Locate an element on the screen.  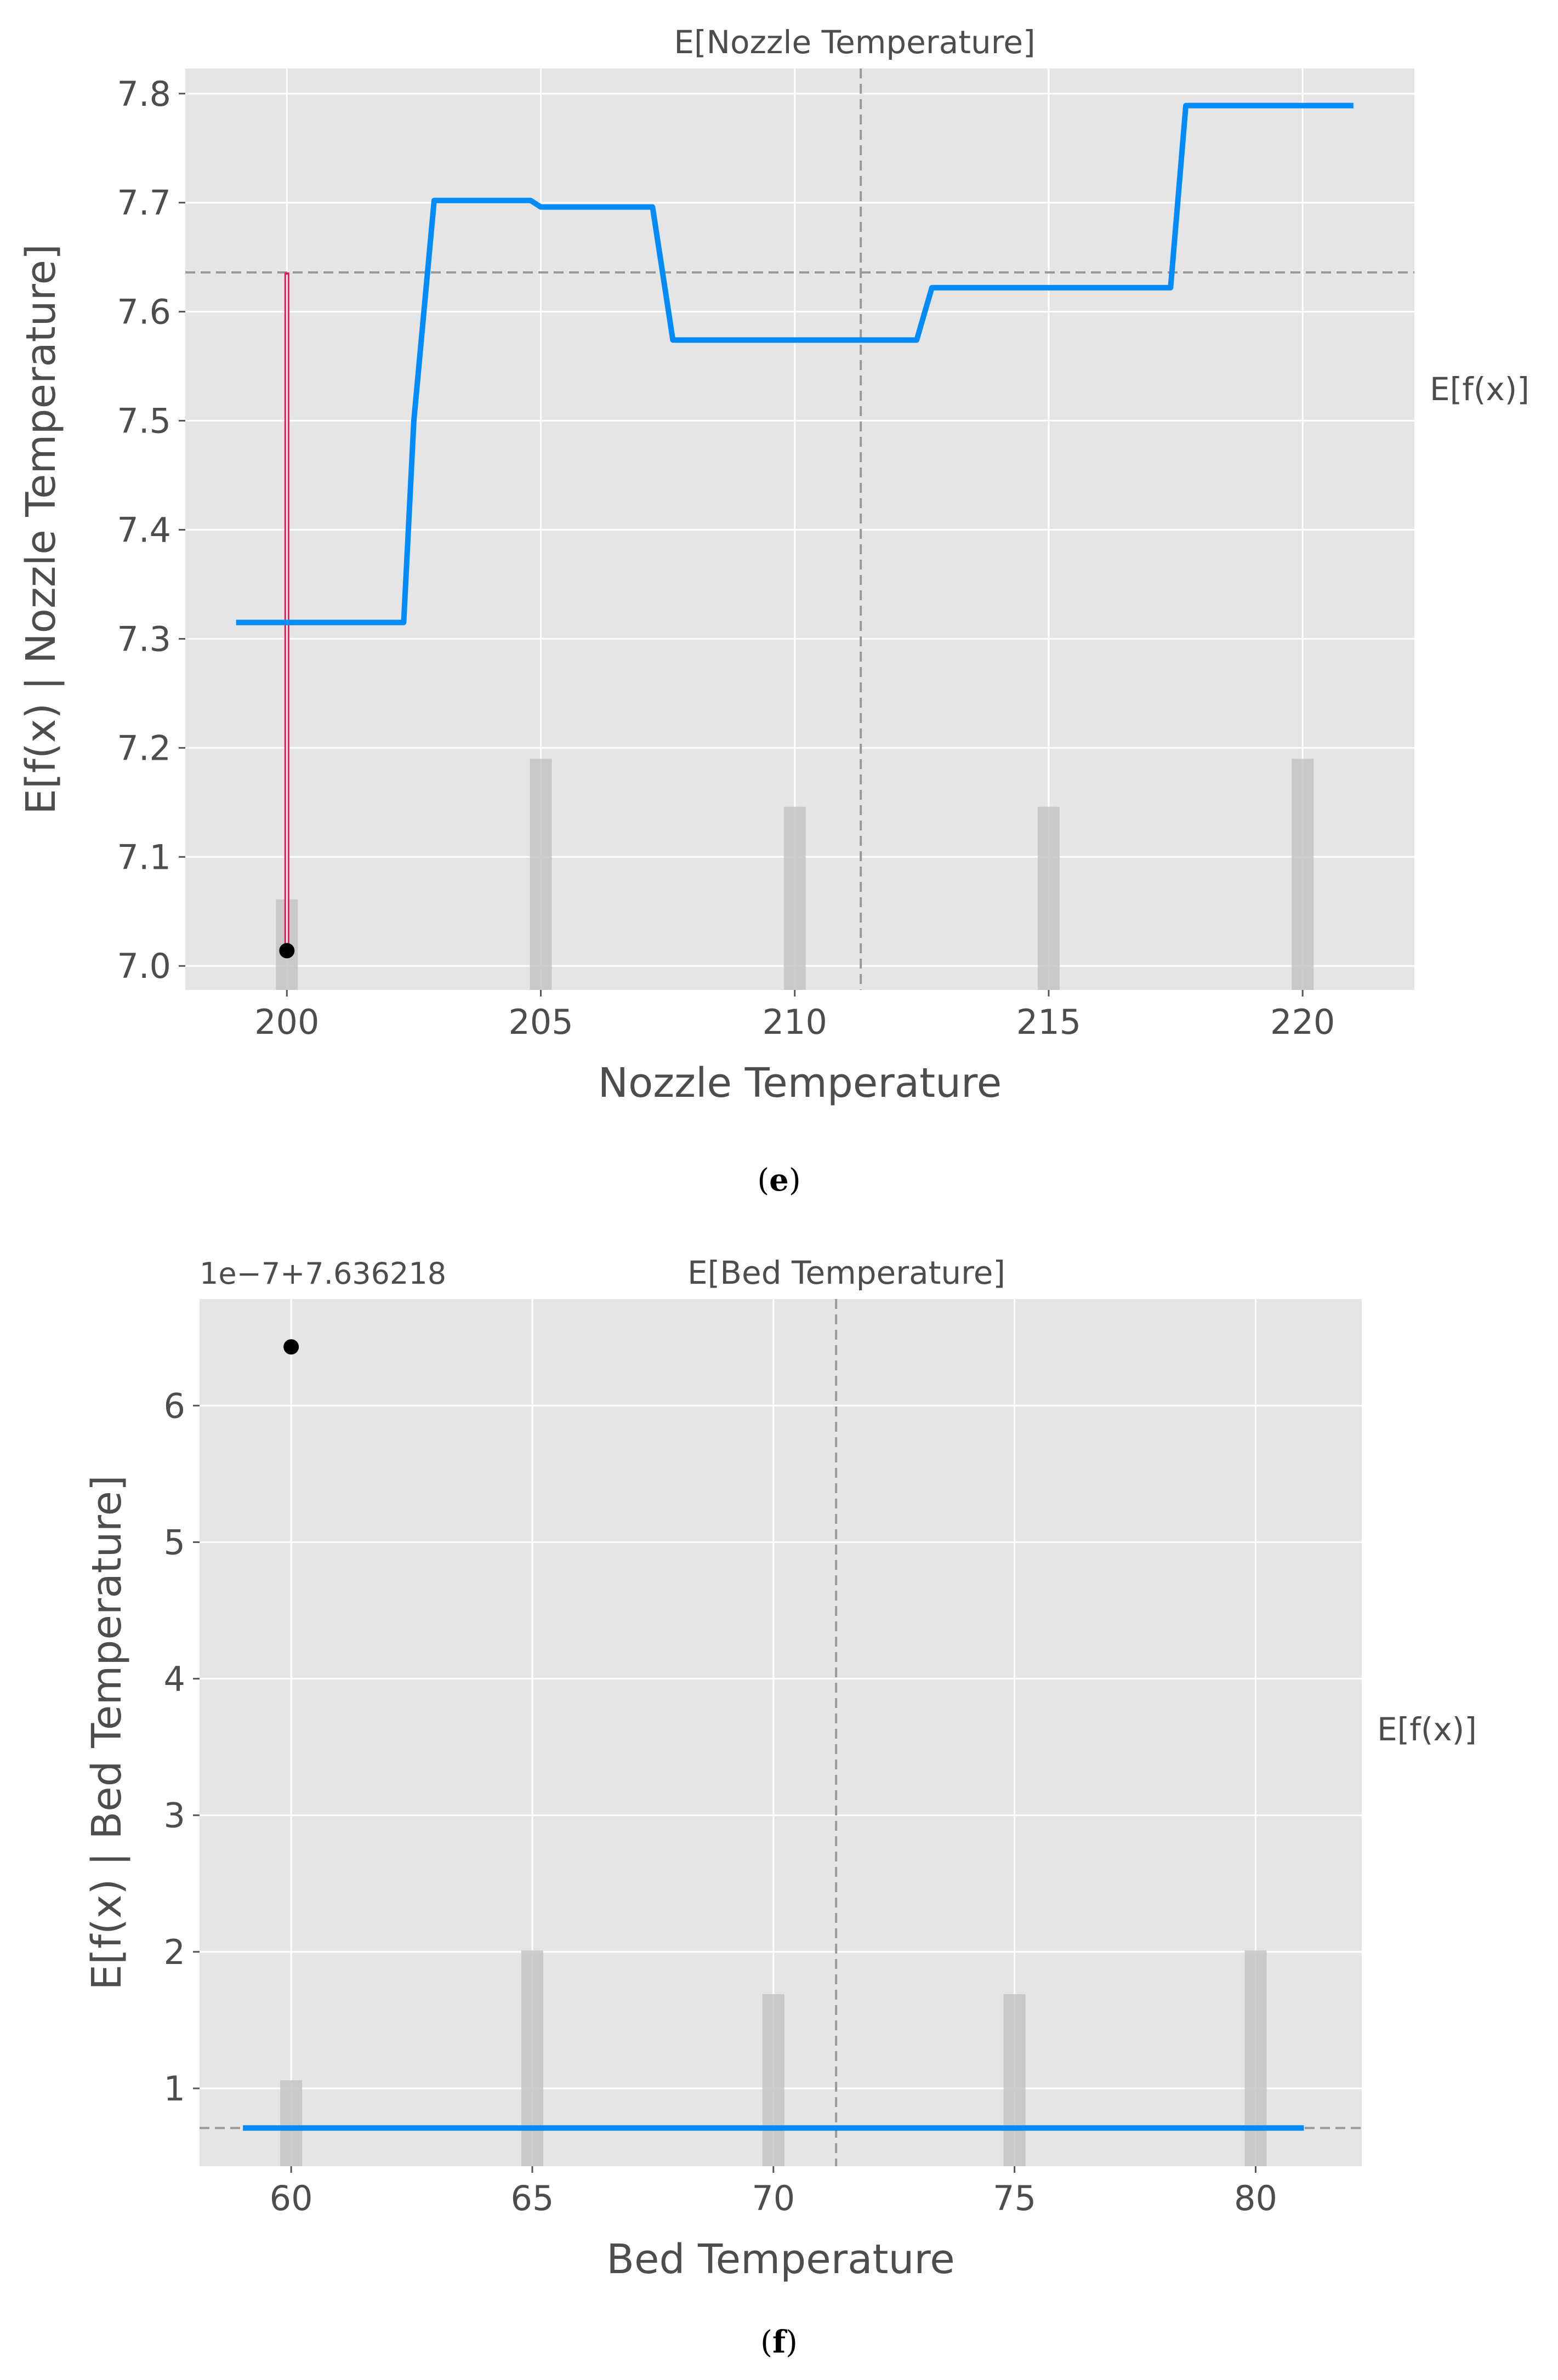
x-tick-label-2: 210 is located at coordinates (795, 1022).